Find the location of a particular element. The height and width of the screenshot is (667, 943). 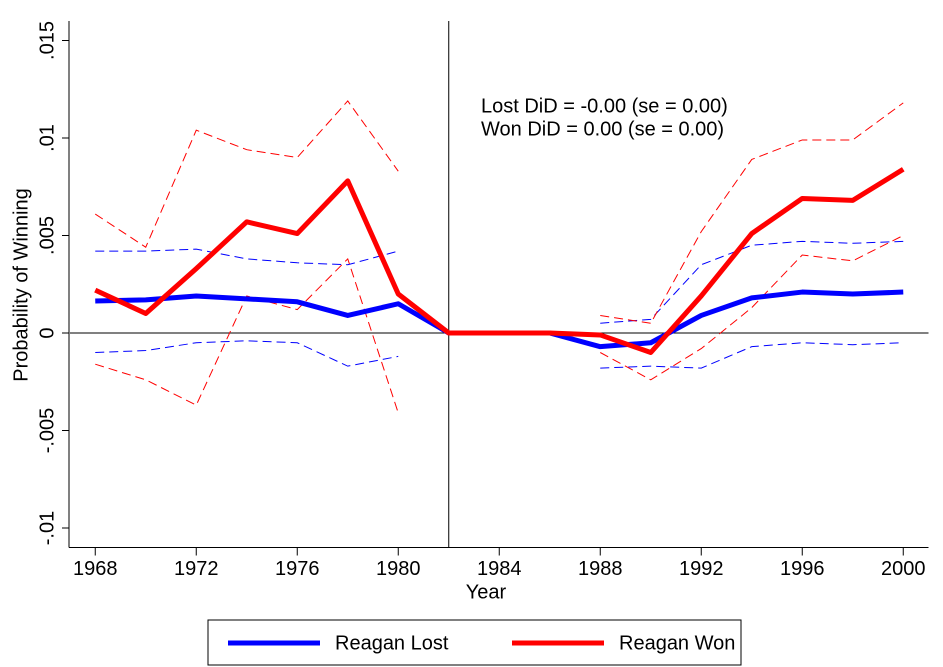

x-tick-label: 2000 is located at coordinates (903, 569).